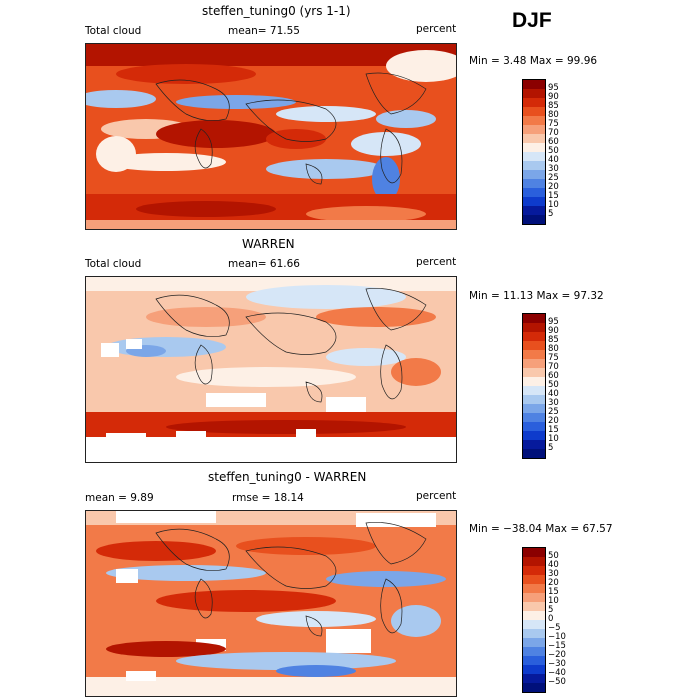 Image resolution: width=700 pixels, height=700 pixels. What do you see at coordinates (553, 169) in the screenshot?
I see `panel1-colorbar-label: 30` at bounding box center [553, 169].